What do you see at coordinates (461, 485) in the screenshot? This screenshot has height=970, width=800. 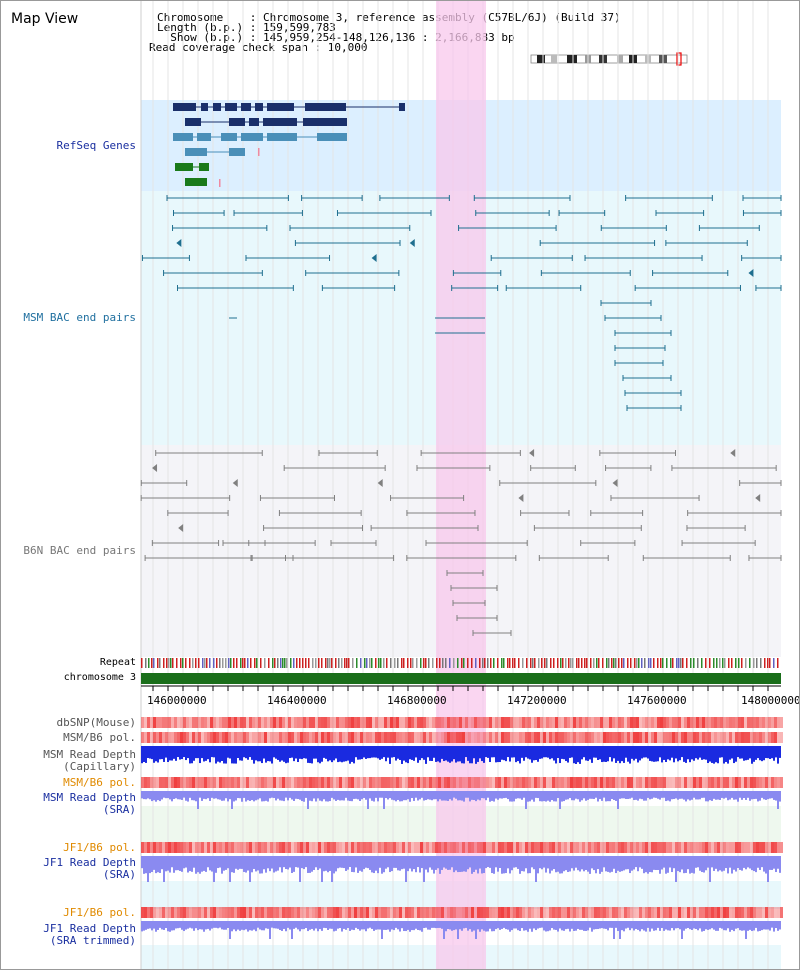 I see `selected-region-highlight` at bounding box center [461, 485].